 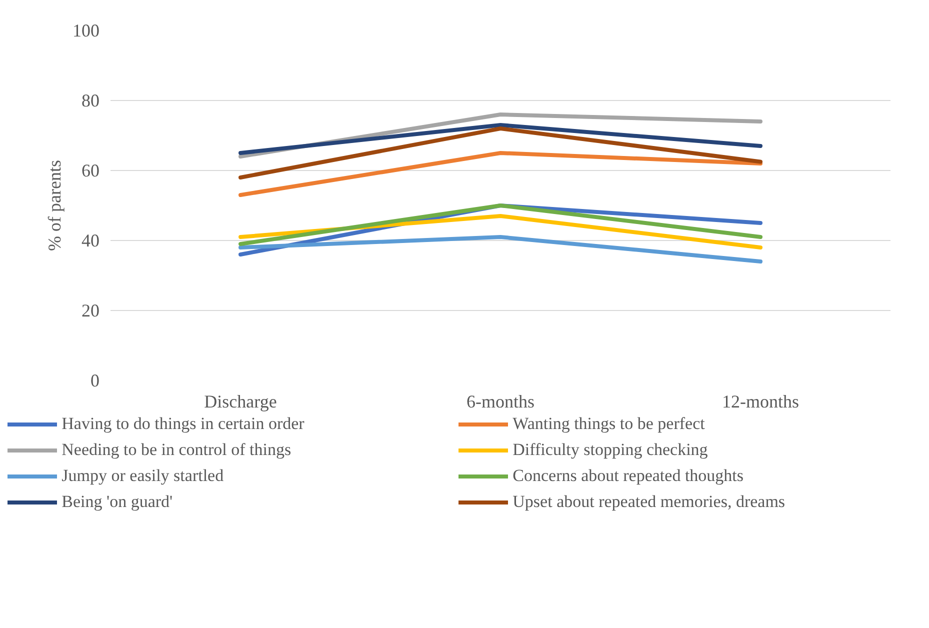 What do you see at coordinates (91, 100) in the screenshot?
I see `y-tick-label: 80` at bounding box center [91, 100].